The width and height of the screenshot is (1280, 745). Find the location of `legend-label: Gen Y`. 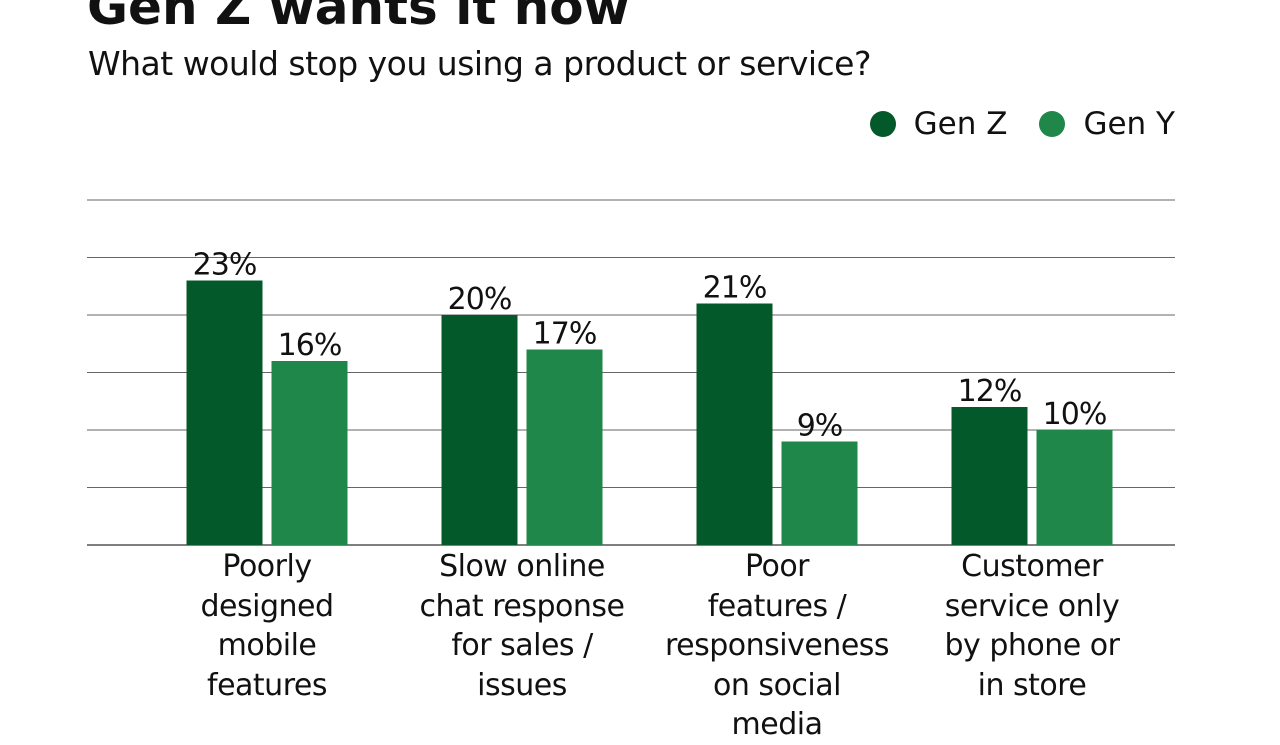

legend-label: Gen Y is located at coordinates (1129, 124).